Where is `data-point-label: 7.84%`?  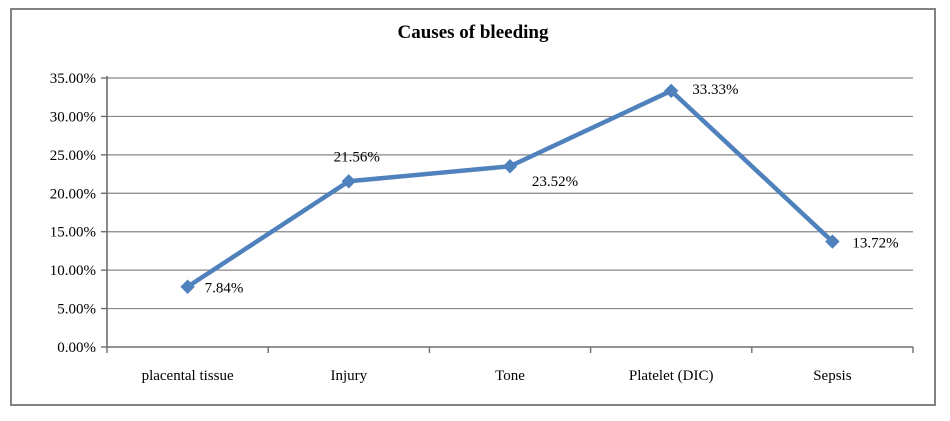 data-point-label: 7.84% is located at coordinates (224, 289).